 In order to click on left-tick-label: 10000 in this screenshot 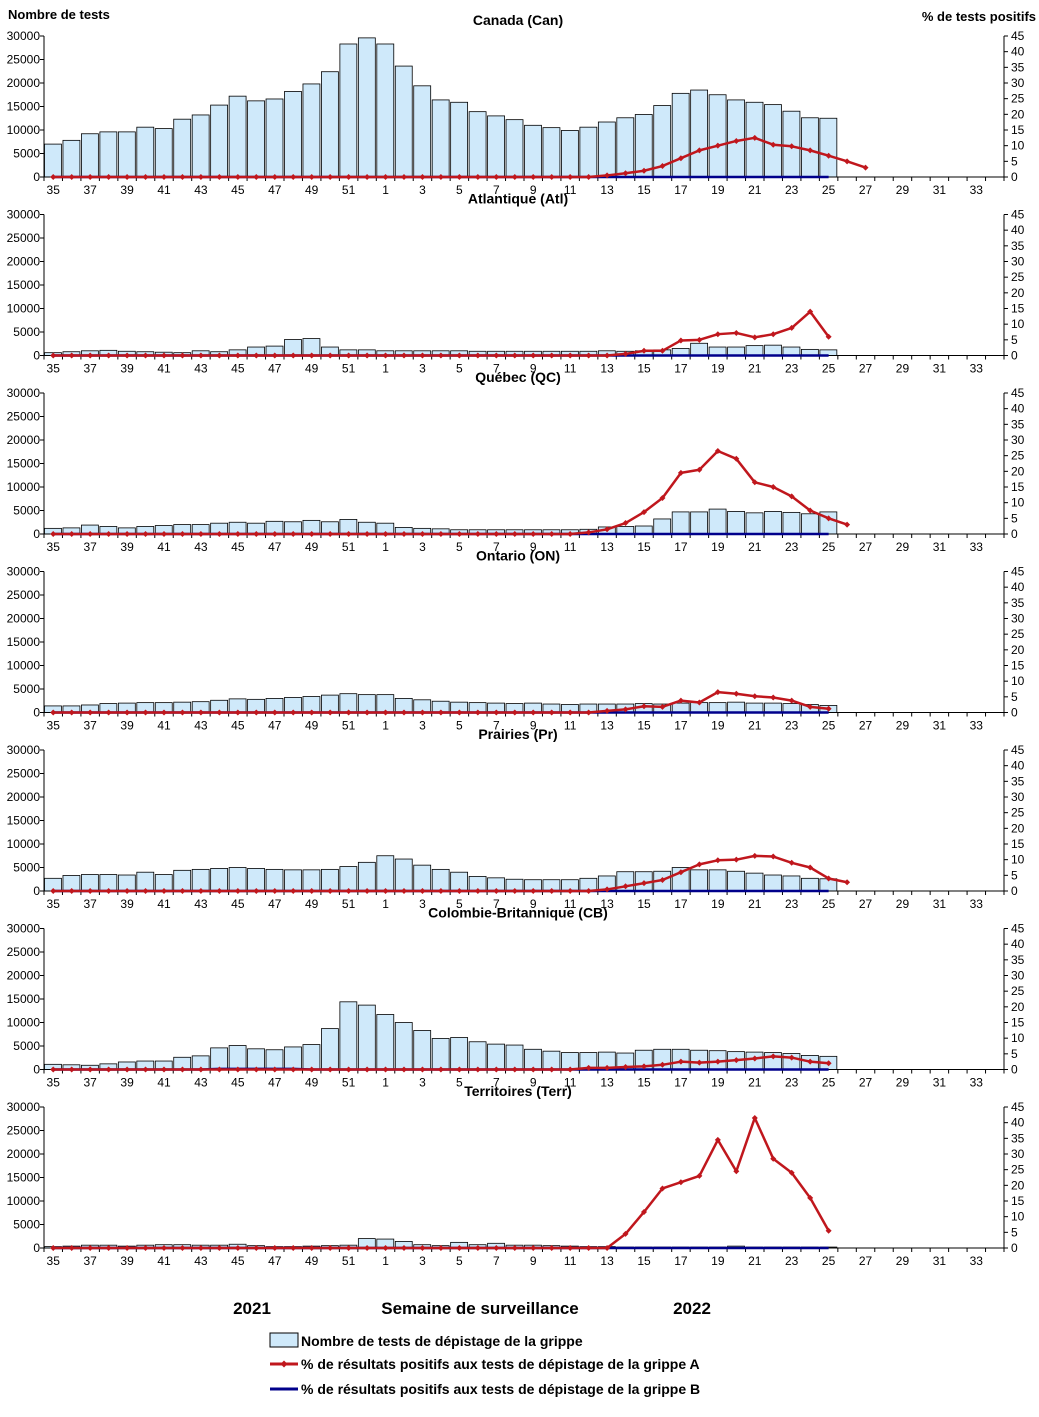, I will do `click(24, 1023)`.